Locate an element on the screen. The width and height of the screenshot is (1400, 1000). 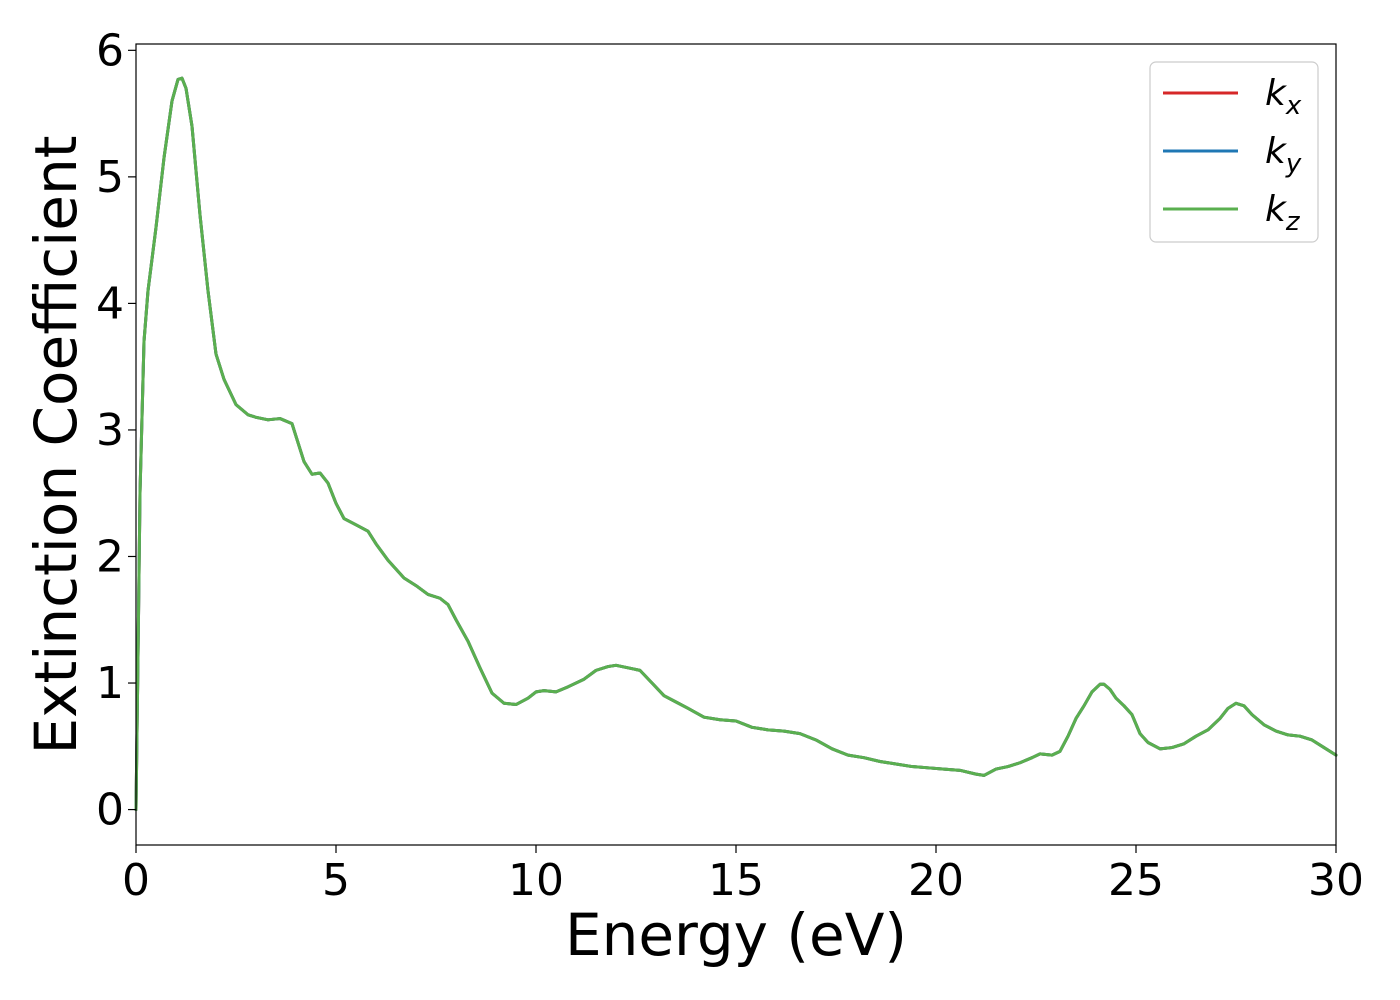
legend-label-kx: kx is located at coordinates (1283, 97).